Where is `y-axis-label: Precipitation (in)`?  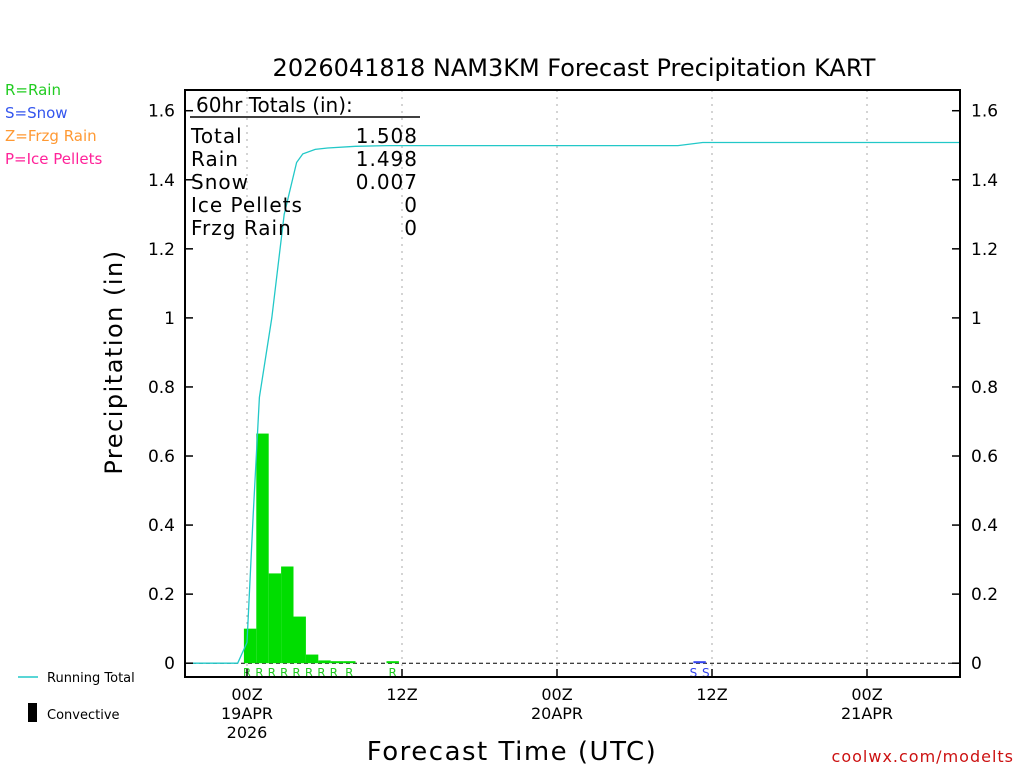 y-axis-label: Precipitation (in) is located at coordinates (114, 361).